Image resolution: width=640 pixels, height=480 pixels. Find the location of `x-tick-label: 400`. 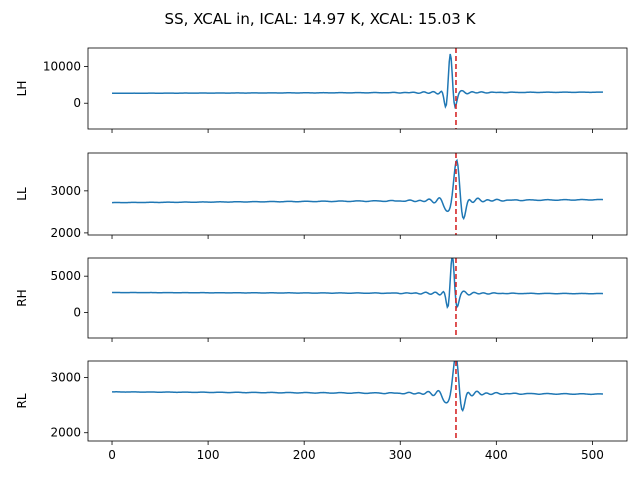

x-tick-label: 400 is located at coordinates (496, 455).